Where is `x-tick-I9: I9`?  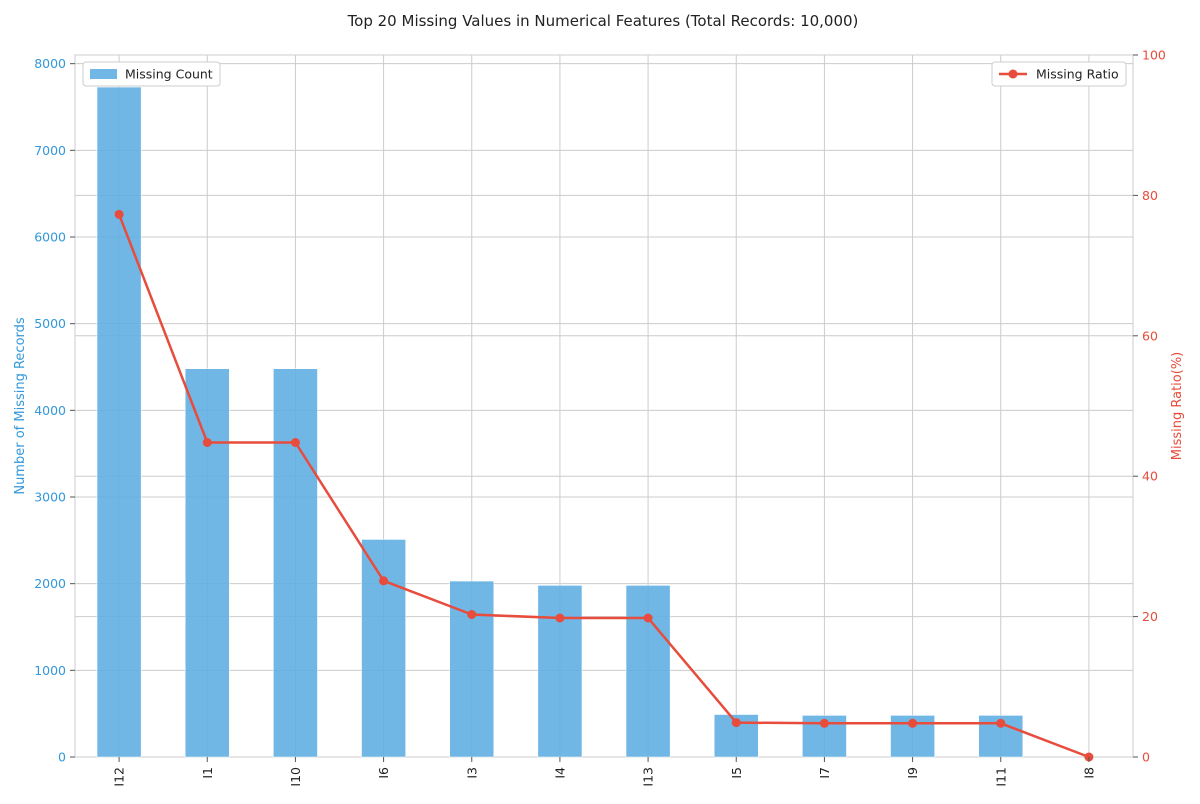 x-tick-I9: I9 is located at coordinates (912, 773).